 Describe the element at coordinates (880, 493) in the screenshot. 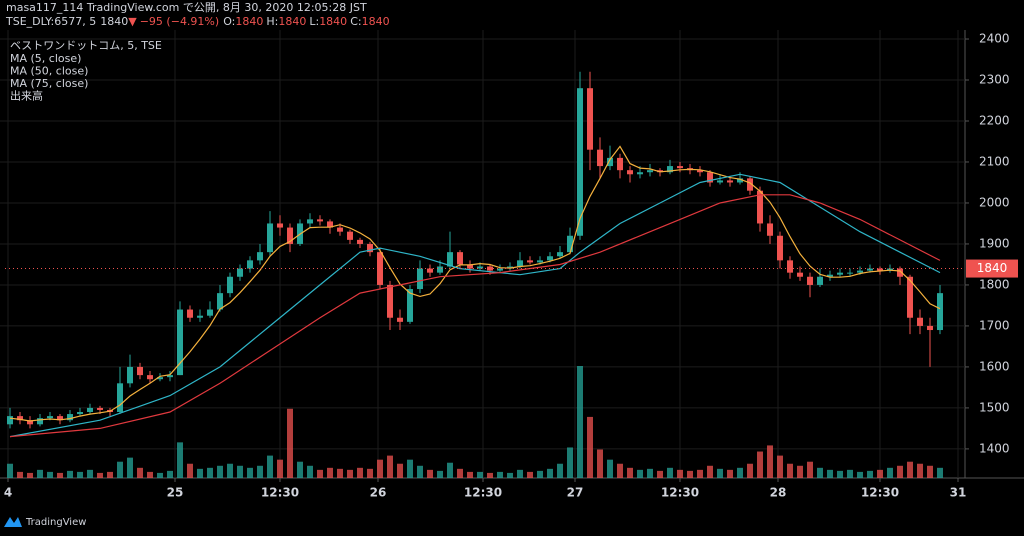

I see `x-tick-label: 12:30` at that location.